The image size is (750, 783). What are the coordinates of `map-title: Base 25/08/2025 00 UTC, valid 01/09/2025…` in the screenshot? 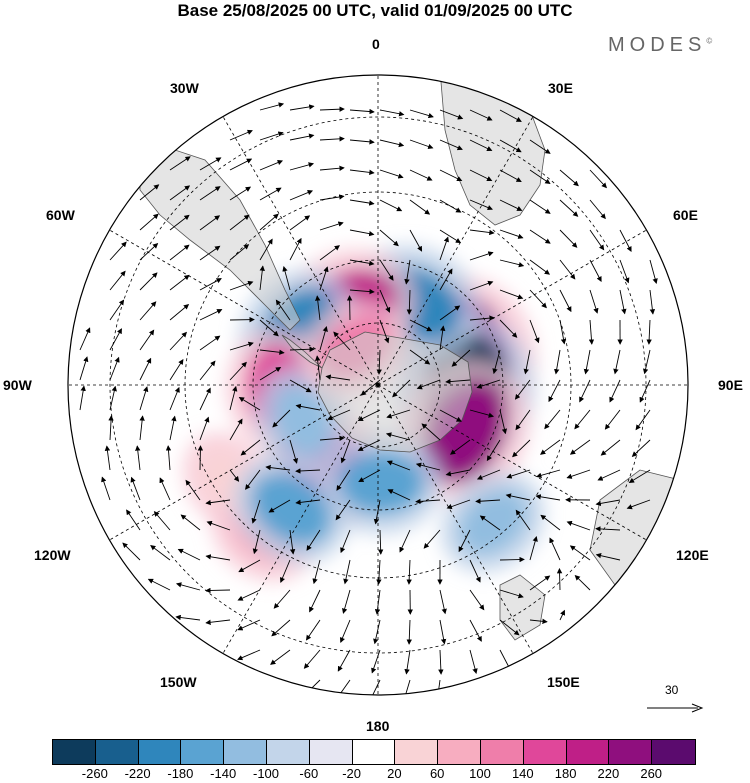 It's located at (375, 10).